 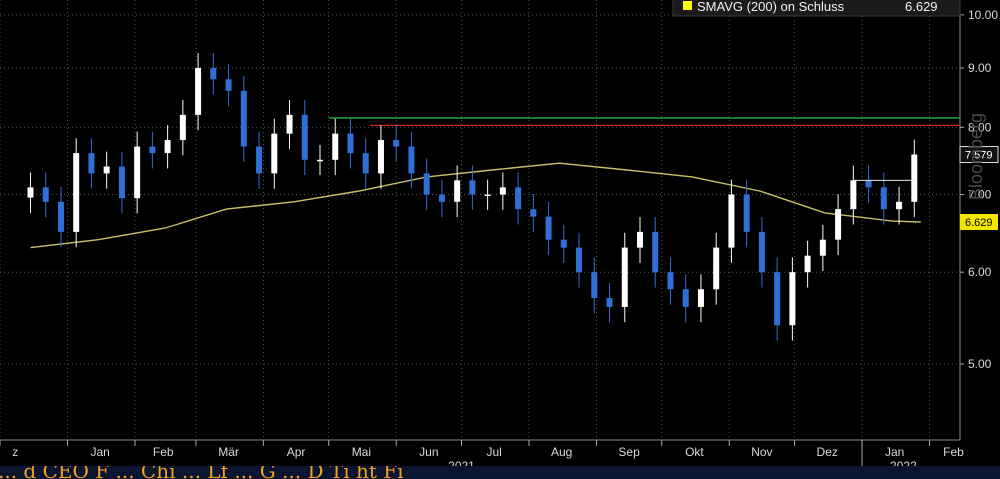 I want to click on x-tick-label: Jun, so click(x=428, y=452).